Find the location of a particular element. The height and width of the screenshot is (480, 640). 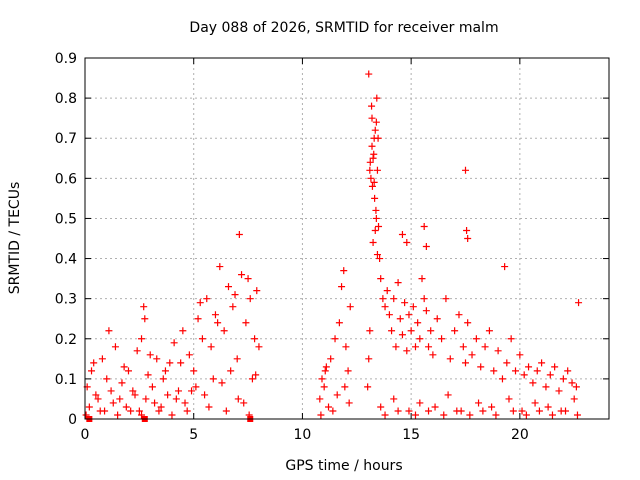

y-tick-label: 0.6 is located at coordinates (66, 179).